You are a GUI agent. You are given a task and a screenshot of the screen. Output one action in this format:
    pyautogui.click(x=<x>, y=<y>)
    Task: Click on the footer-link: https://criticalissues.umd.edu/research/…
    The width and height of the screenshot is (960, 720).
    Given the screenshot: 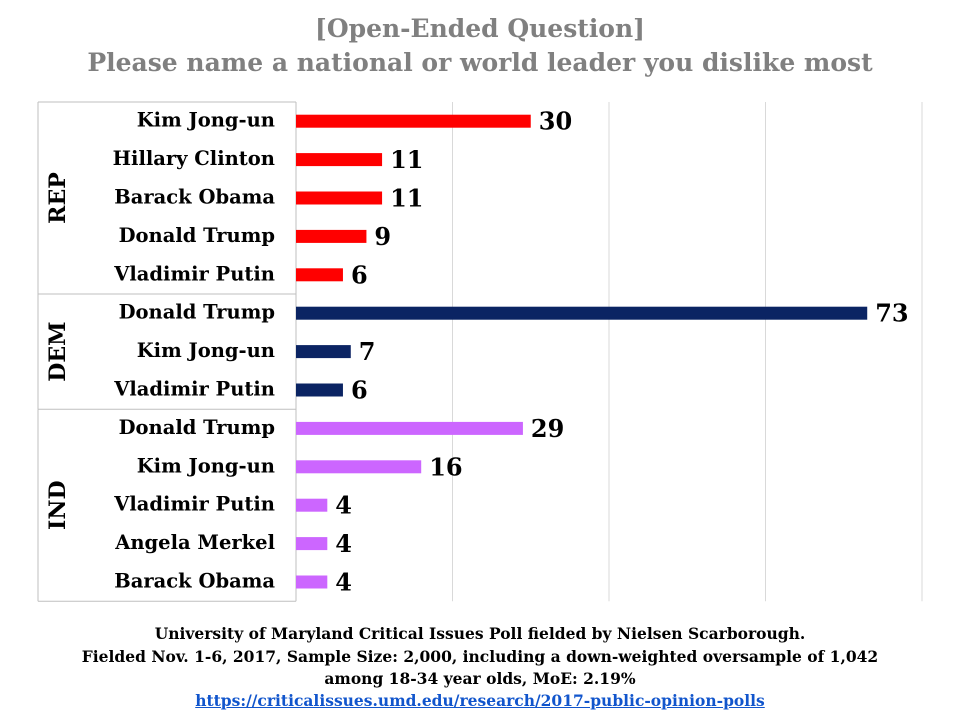 What is the action you would take?
    pyautogui.click(x=480, y=700)
    